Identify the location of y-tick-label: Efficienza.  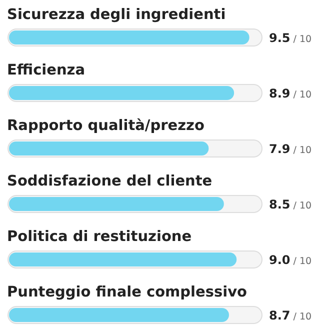
(46, 70).